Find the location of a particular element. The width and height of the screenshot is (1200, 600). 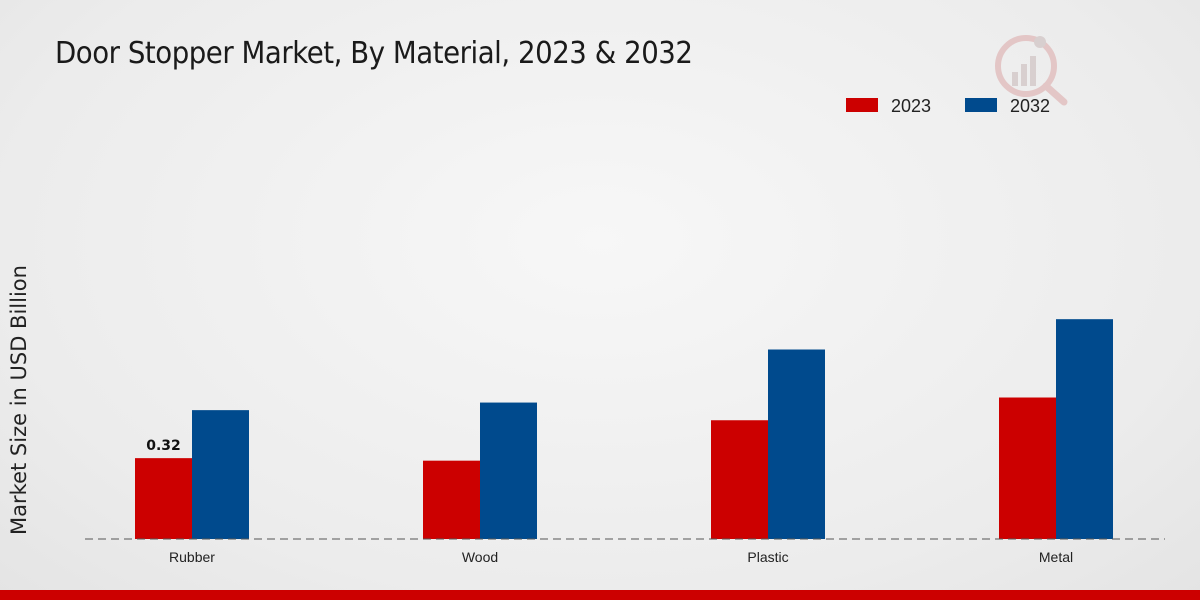

bar-wood-2032 is located at coordinates (508, 470).